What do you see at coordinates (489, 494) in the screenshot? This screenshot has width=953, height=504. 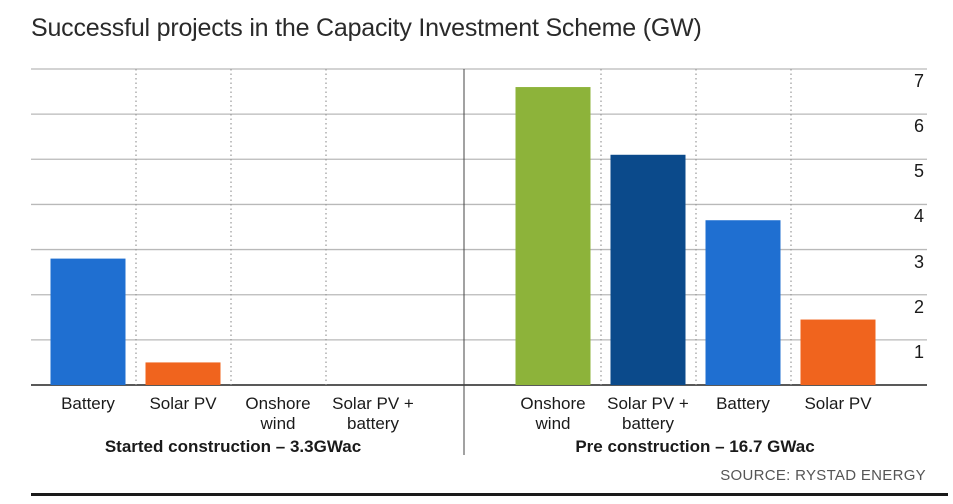 I see `bottom-rule` at bounding box center [489, 494].